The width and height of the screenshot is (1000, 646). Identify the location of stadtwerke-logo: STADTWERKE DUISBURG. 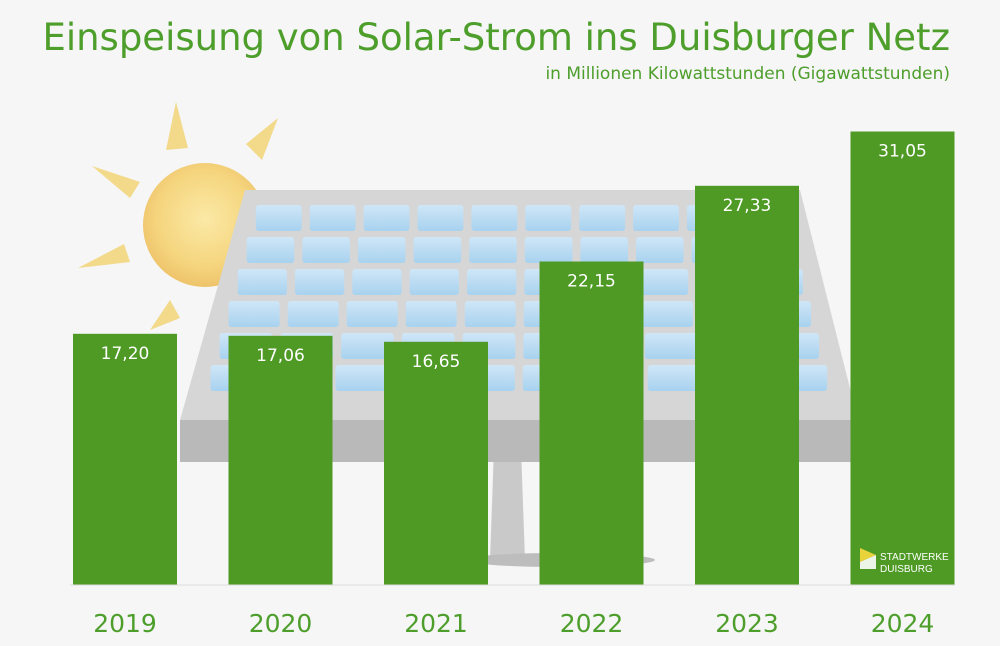
(904, 561).